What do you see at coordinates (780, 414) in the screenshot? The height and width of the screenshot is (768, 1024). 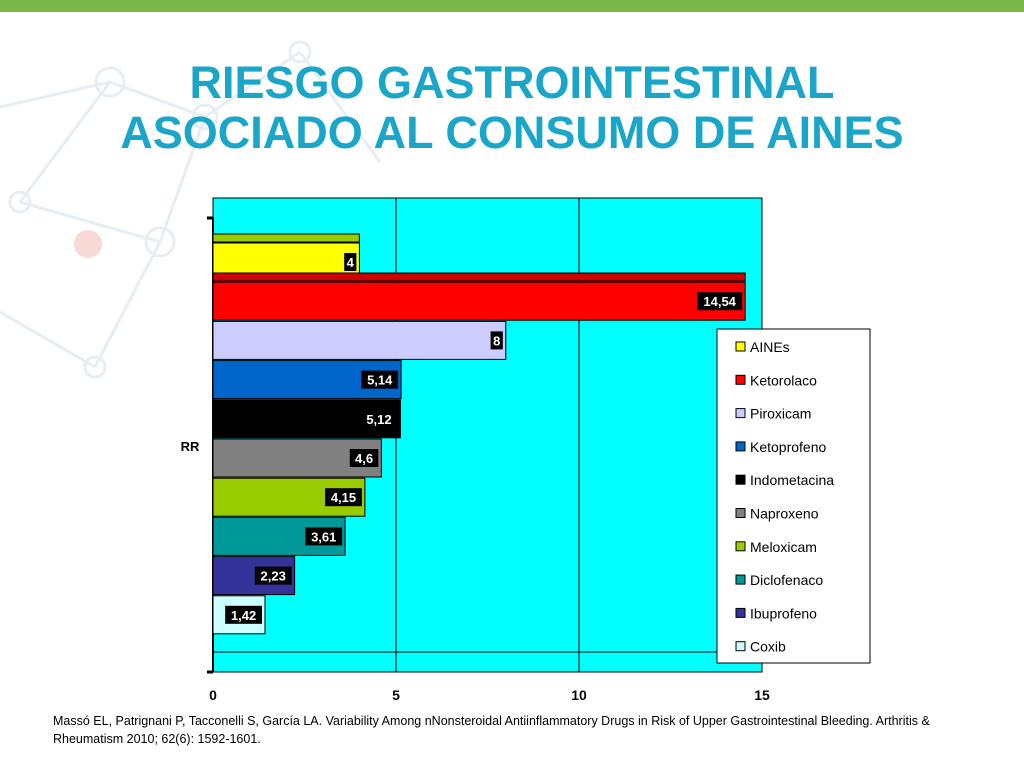 I see `legend-label: Piroxicam` at bounding box center [780, 414].